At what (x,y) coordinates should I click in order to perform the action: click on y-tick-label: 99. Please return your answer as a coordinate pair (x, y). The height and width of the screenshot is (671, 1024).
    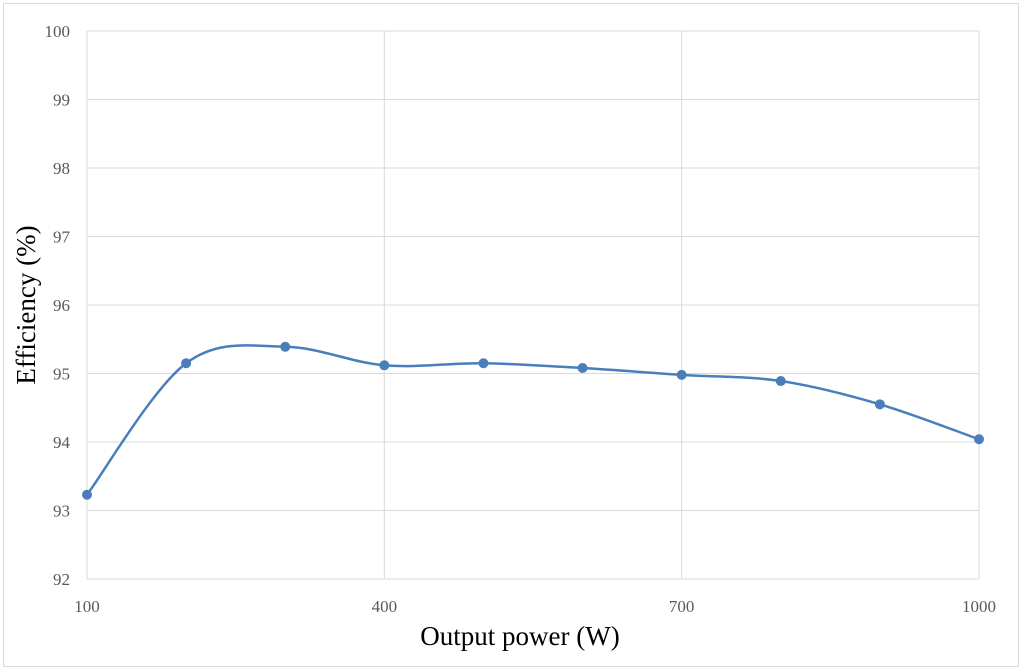
    Looking at the image, I should click on (61, 100).